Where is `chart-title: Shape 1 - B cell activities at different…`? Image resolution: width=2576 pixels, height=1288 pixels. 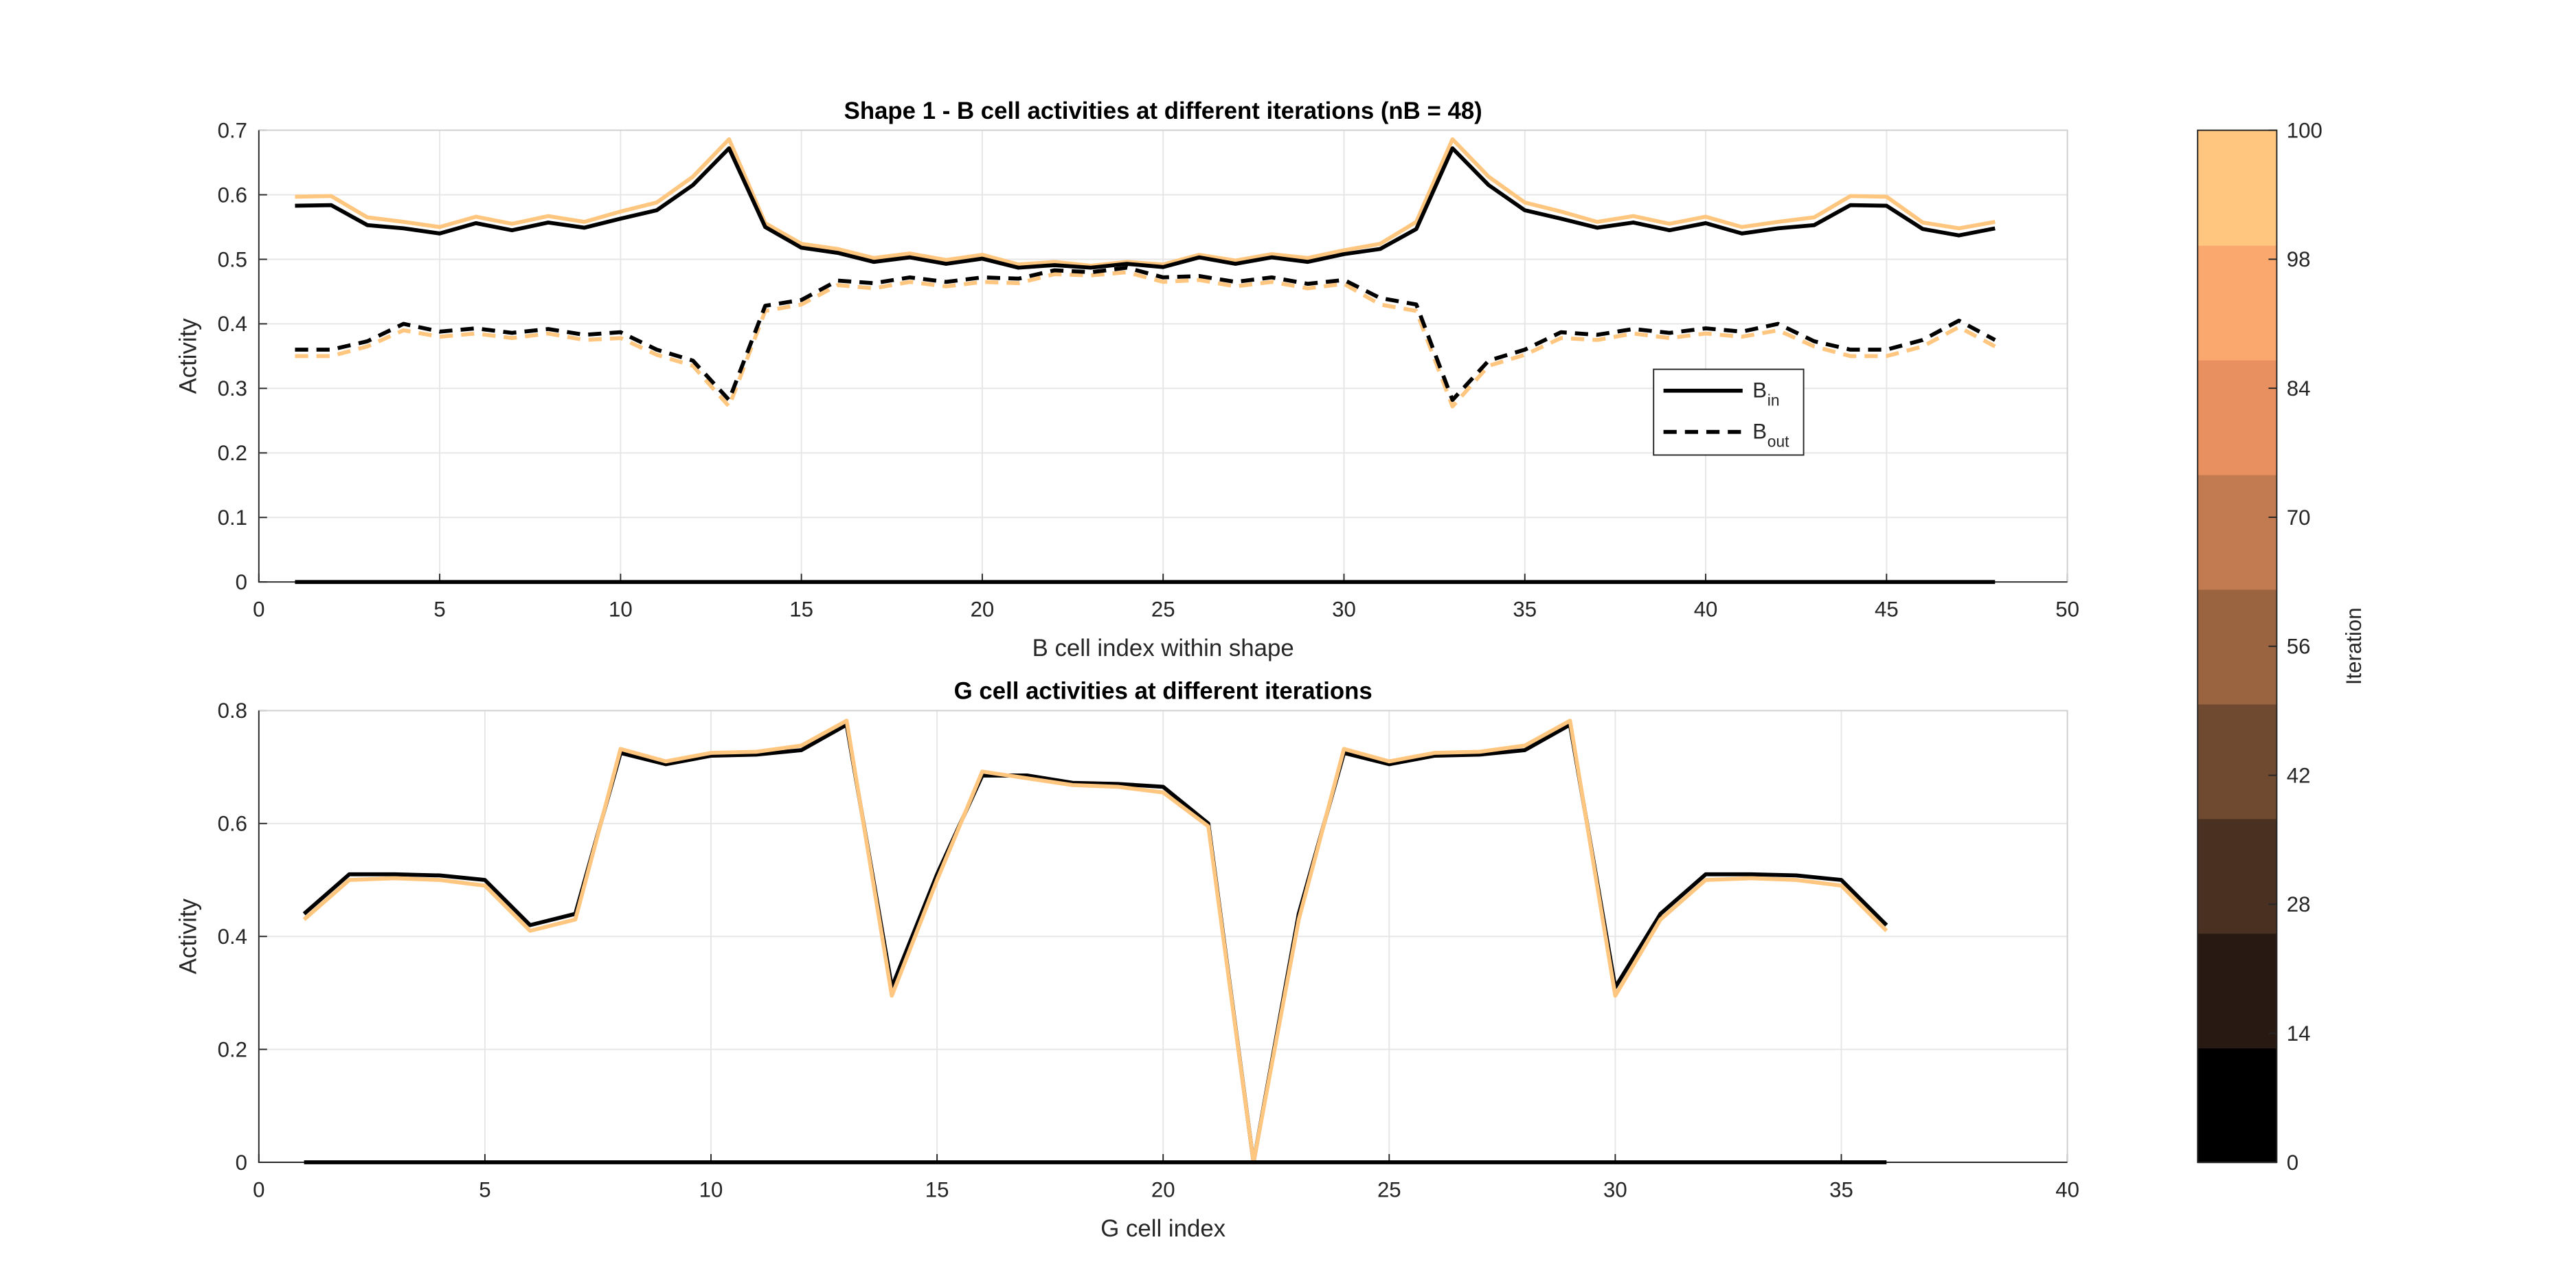
chart-title: Shape 1 - B cell activities at different… is located at coordinates (1163, 111).